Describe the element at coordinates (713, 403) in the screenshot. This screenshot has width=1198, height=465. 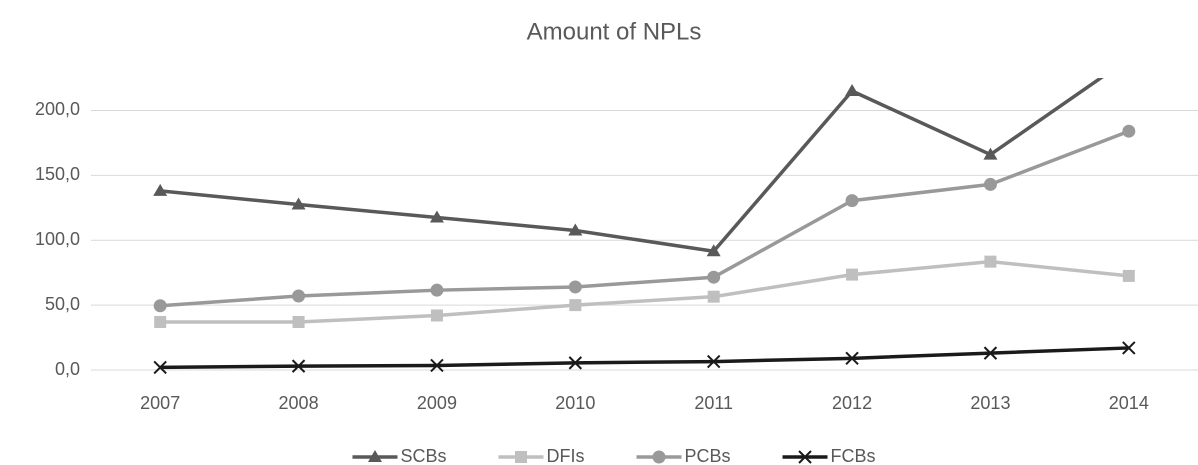
I see `x-tick-label: 2011` at that location.